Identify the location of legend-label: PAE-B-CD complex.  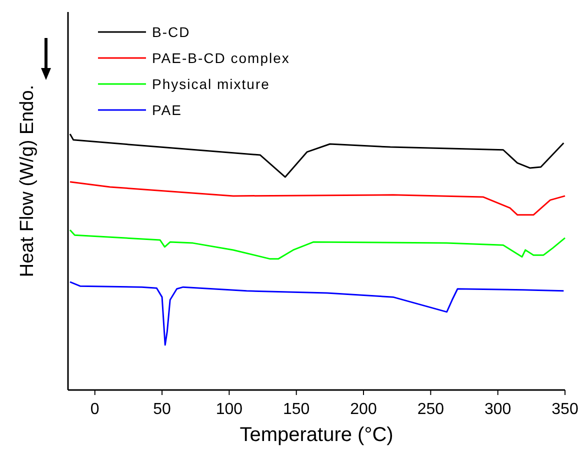
(221, 58).